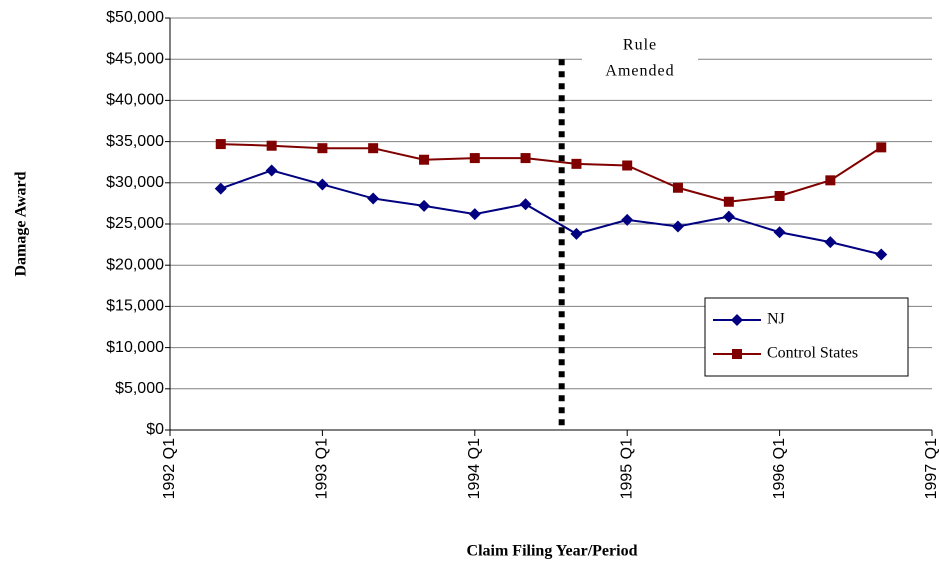 The width and height of the screenshot is (940, 569). I want to click on x-tick-label: 1996 Q1, so click(779, 468).